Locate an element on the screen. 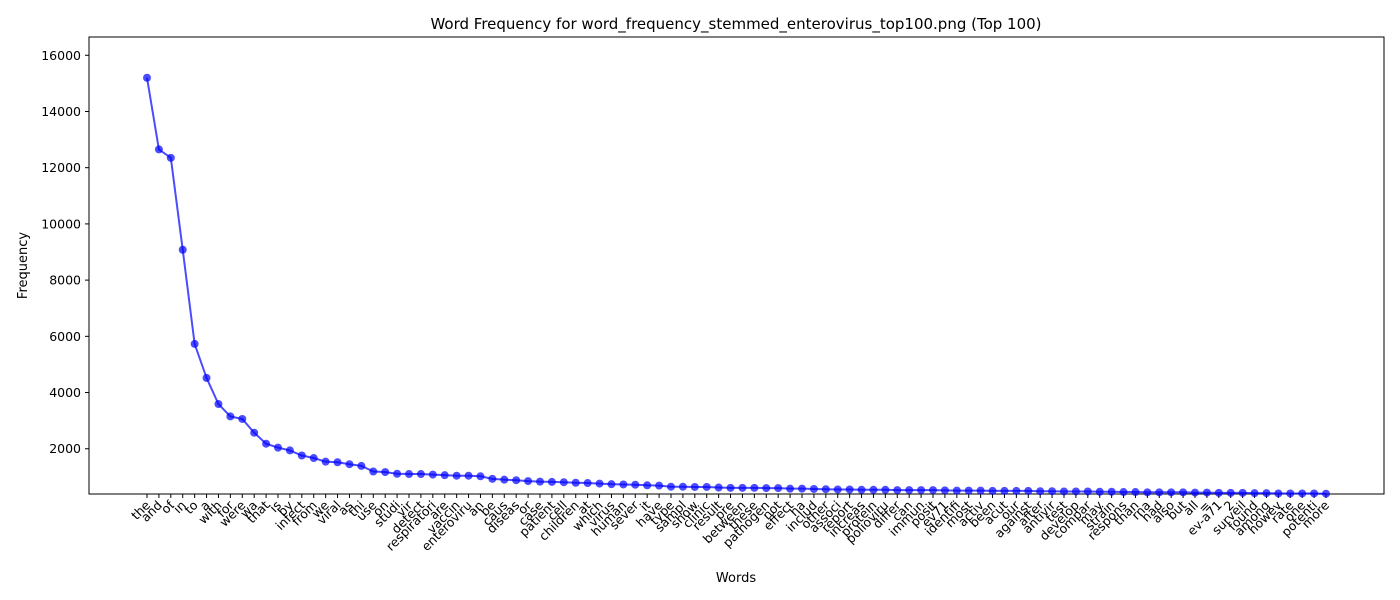 The height and width of the screenshot is (600, 1400). y-tick-label: 4000 is located at coordinates (65, 392).